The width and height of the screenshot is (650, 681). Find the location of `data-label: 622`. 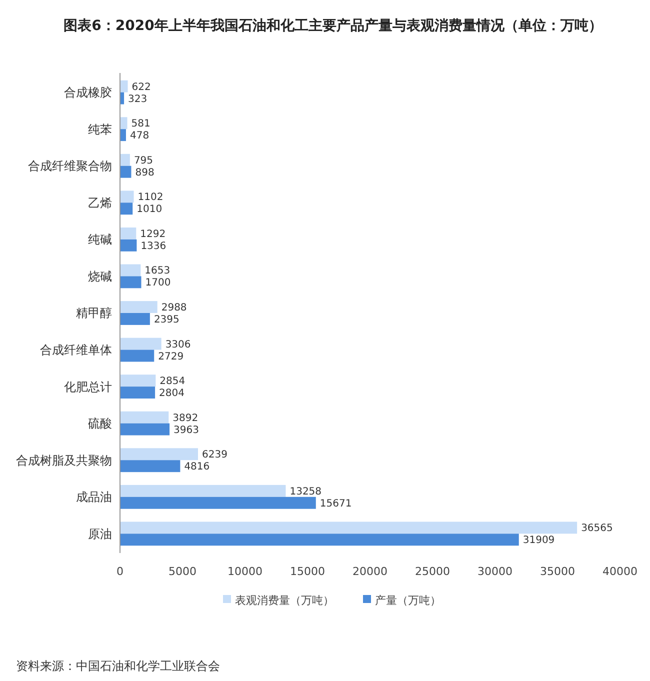

data-label: 622 is located at coordinates (141, 87).